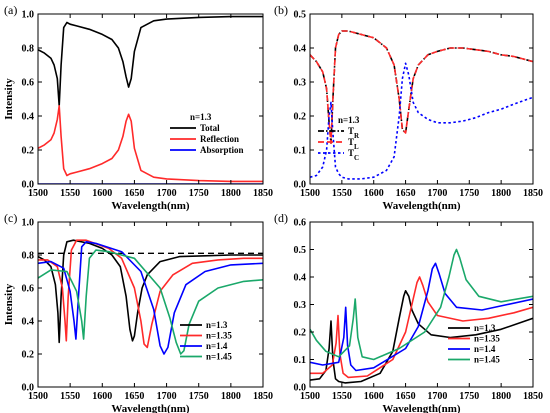 The height and width of the screenshot is (413, 550). What do you see at coordinates (356, 147) in the screenshot?
I see `legend-subscript: L` at bounding box center [356, 147].